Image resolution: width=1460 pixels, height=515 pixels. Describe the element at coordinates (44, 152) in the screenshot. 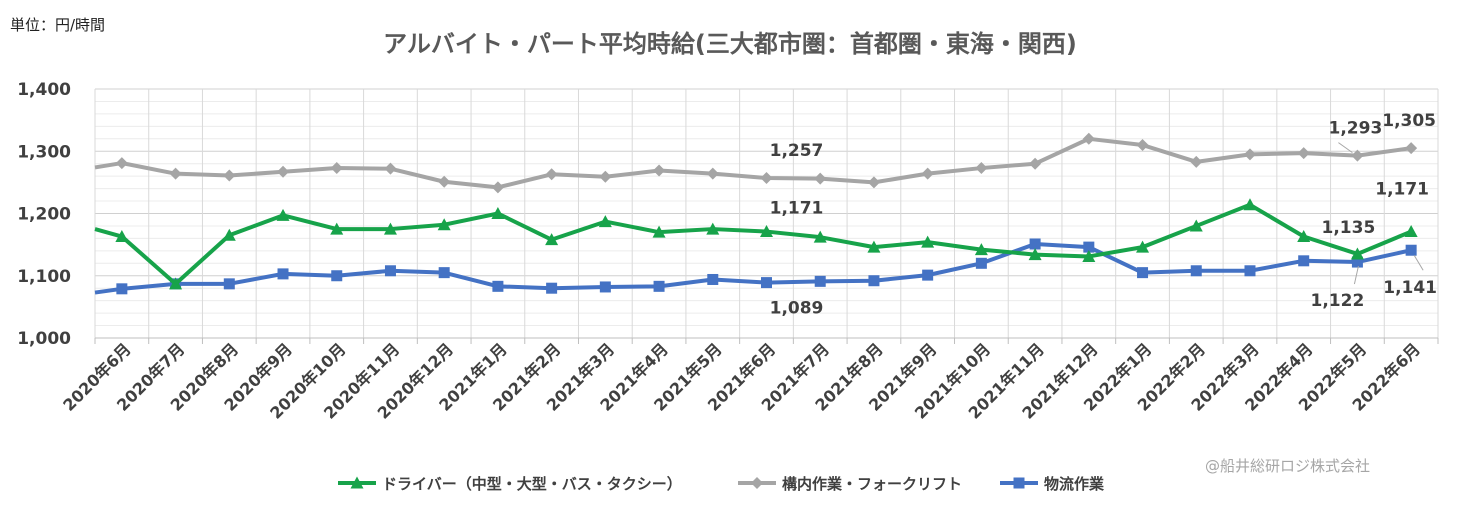

I see `y-tick-label: 1,300` at that location.